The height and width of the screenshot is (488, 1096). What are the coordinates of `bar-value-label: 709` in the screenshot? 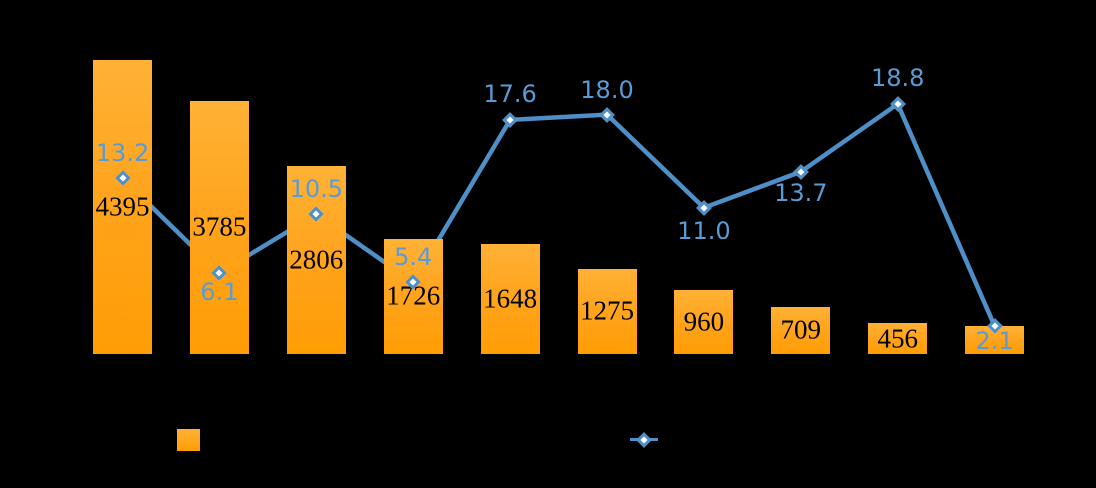 It's located at (801, 329).